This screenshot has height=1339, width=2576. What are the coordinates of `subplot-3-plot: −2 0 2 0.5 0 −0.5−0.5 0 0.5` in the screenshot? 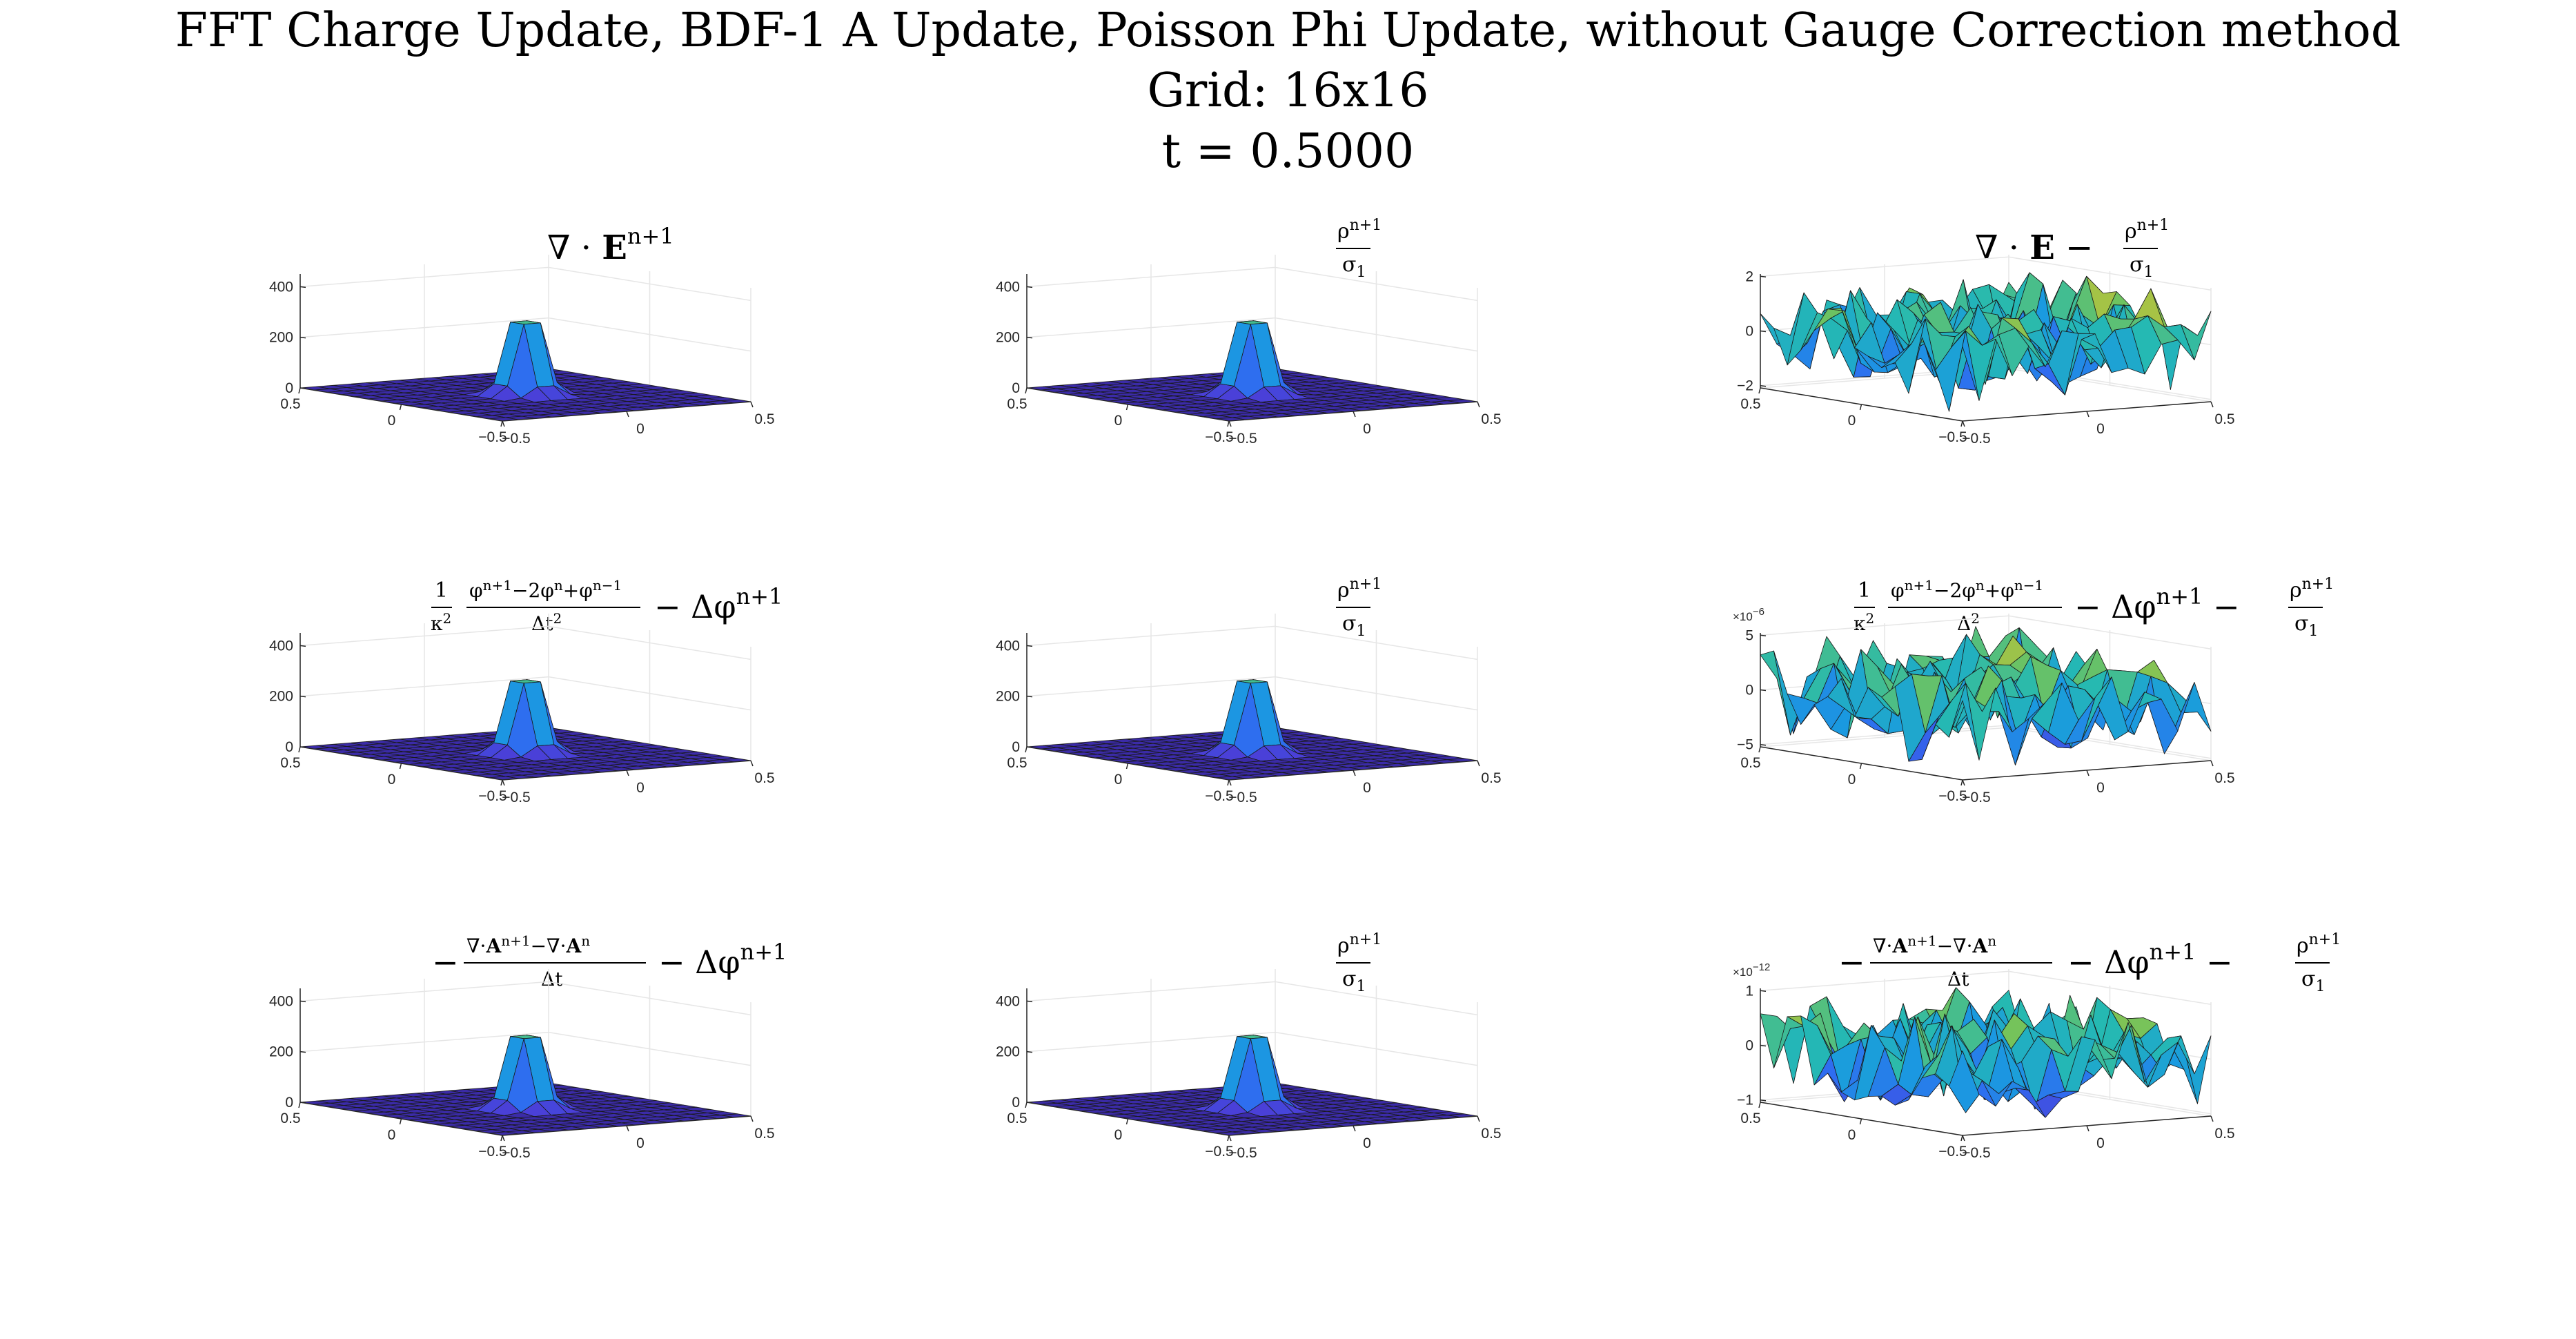 It's located at (1986, 351).